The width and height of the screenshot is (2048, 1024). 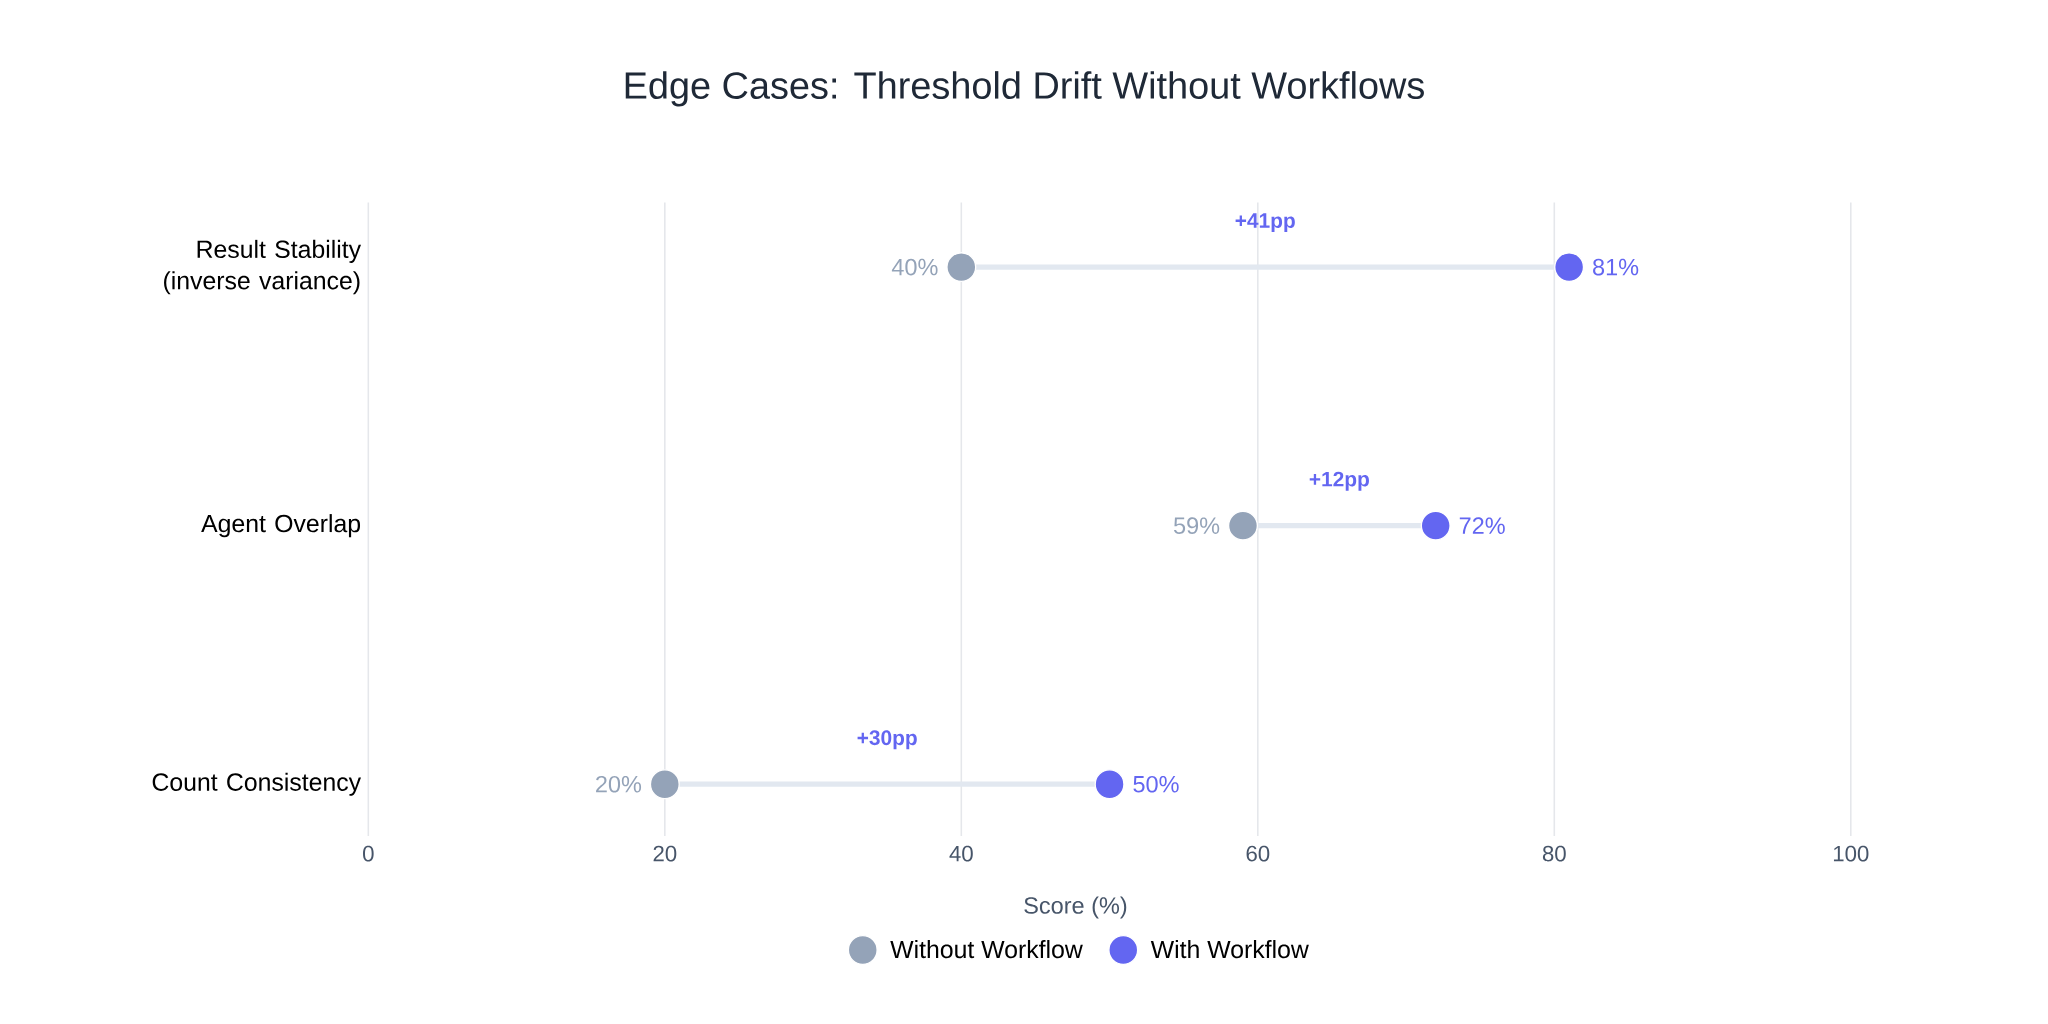 What do you see at coordinates (619, 784) in the screenshot?
I see `data-label: 20%` at bounding box center [619, 784].